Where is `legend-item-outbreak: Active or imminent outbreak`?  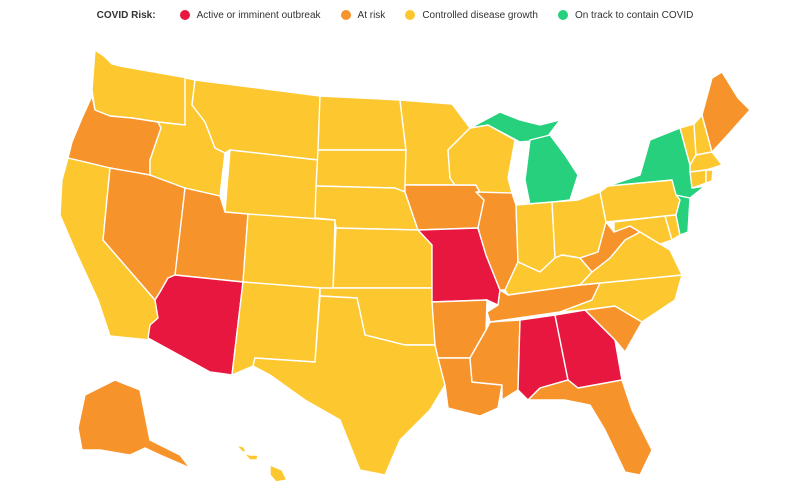 legend-item-outbreak: Active or imminent outbreak is located at coordinates (250, 15).